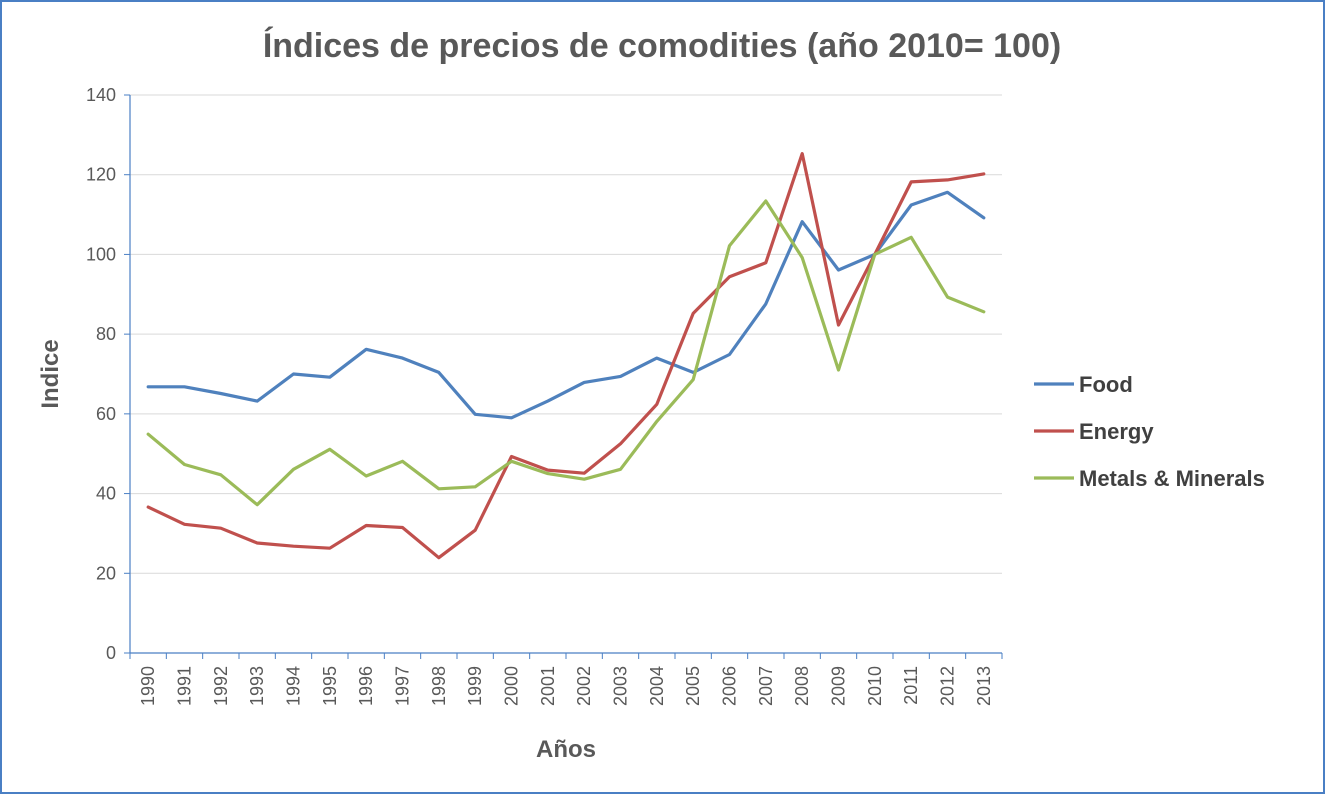 Image resolution: width=1325 pixels, height=794 pixels. Describe the element at coordinates (621, 686) in the screenshot. I see `x-tick-label: 2003` at that location.